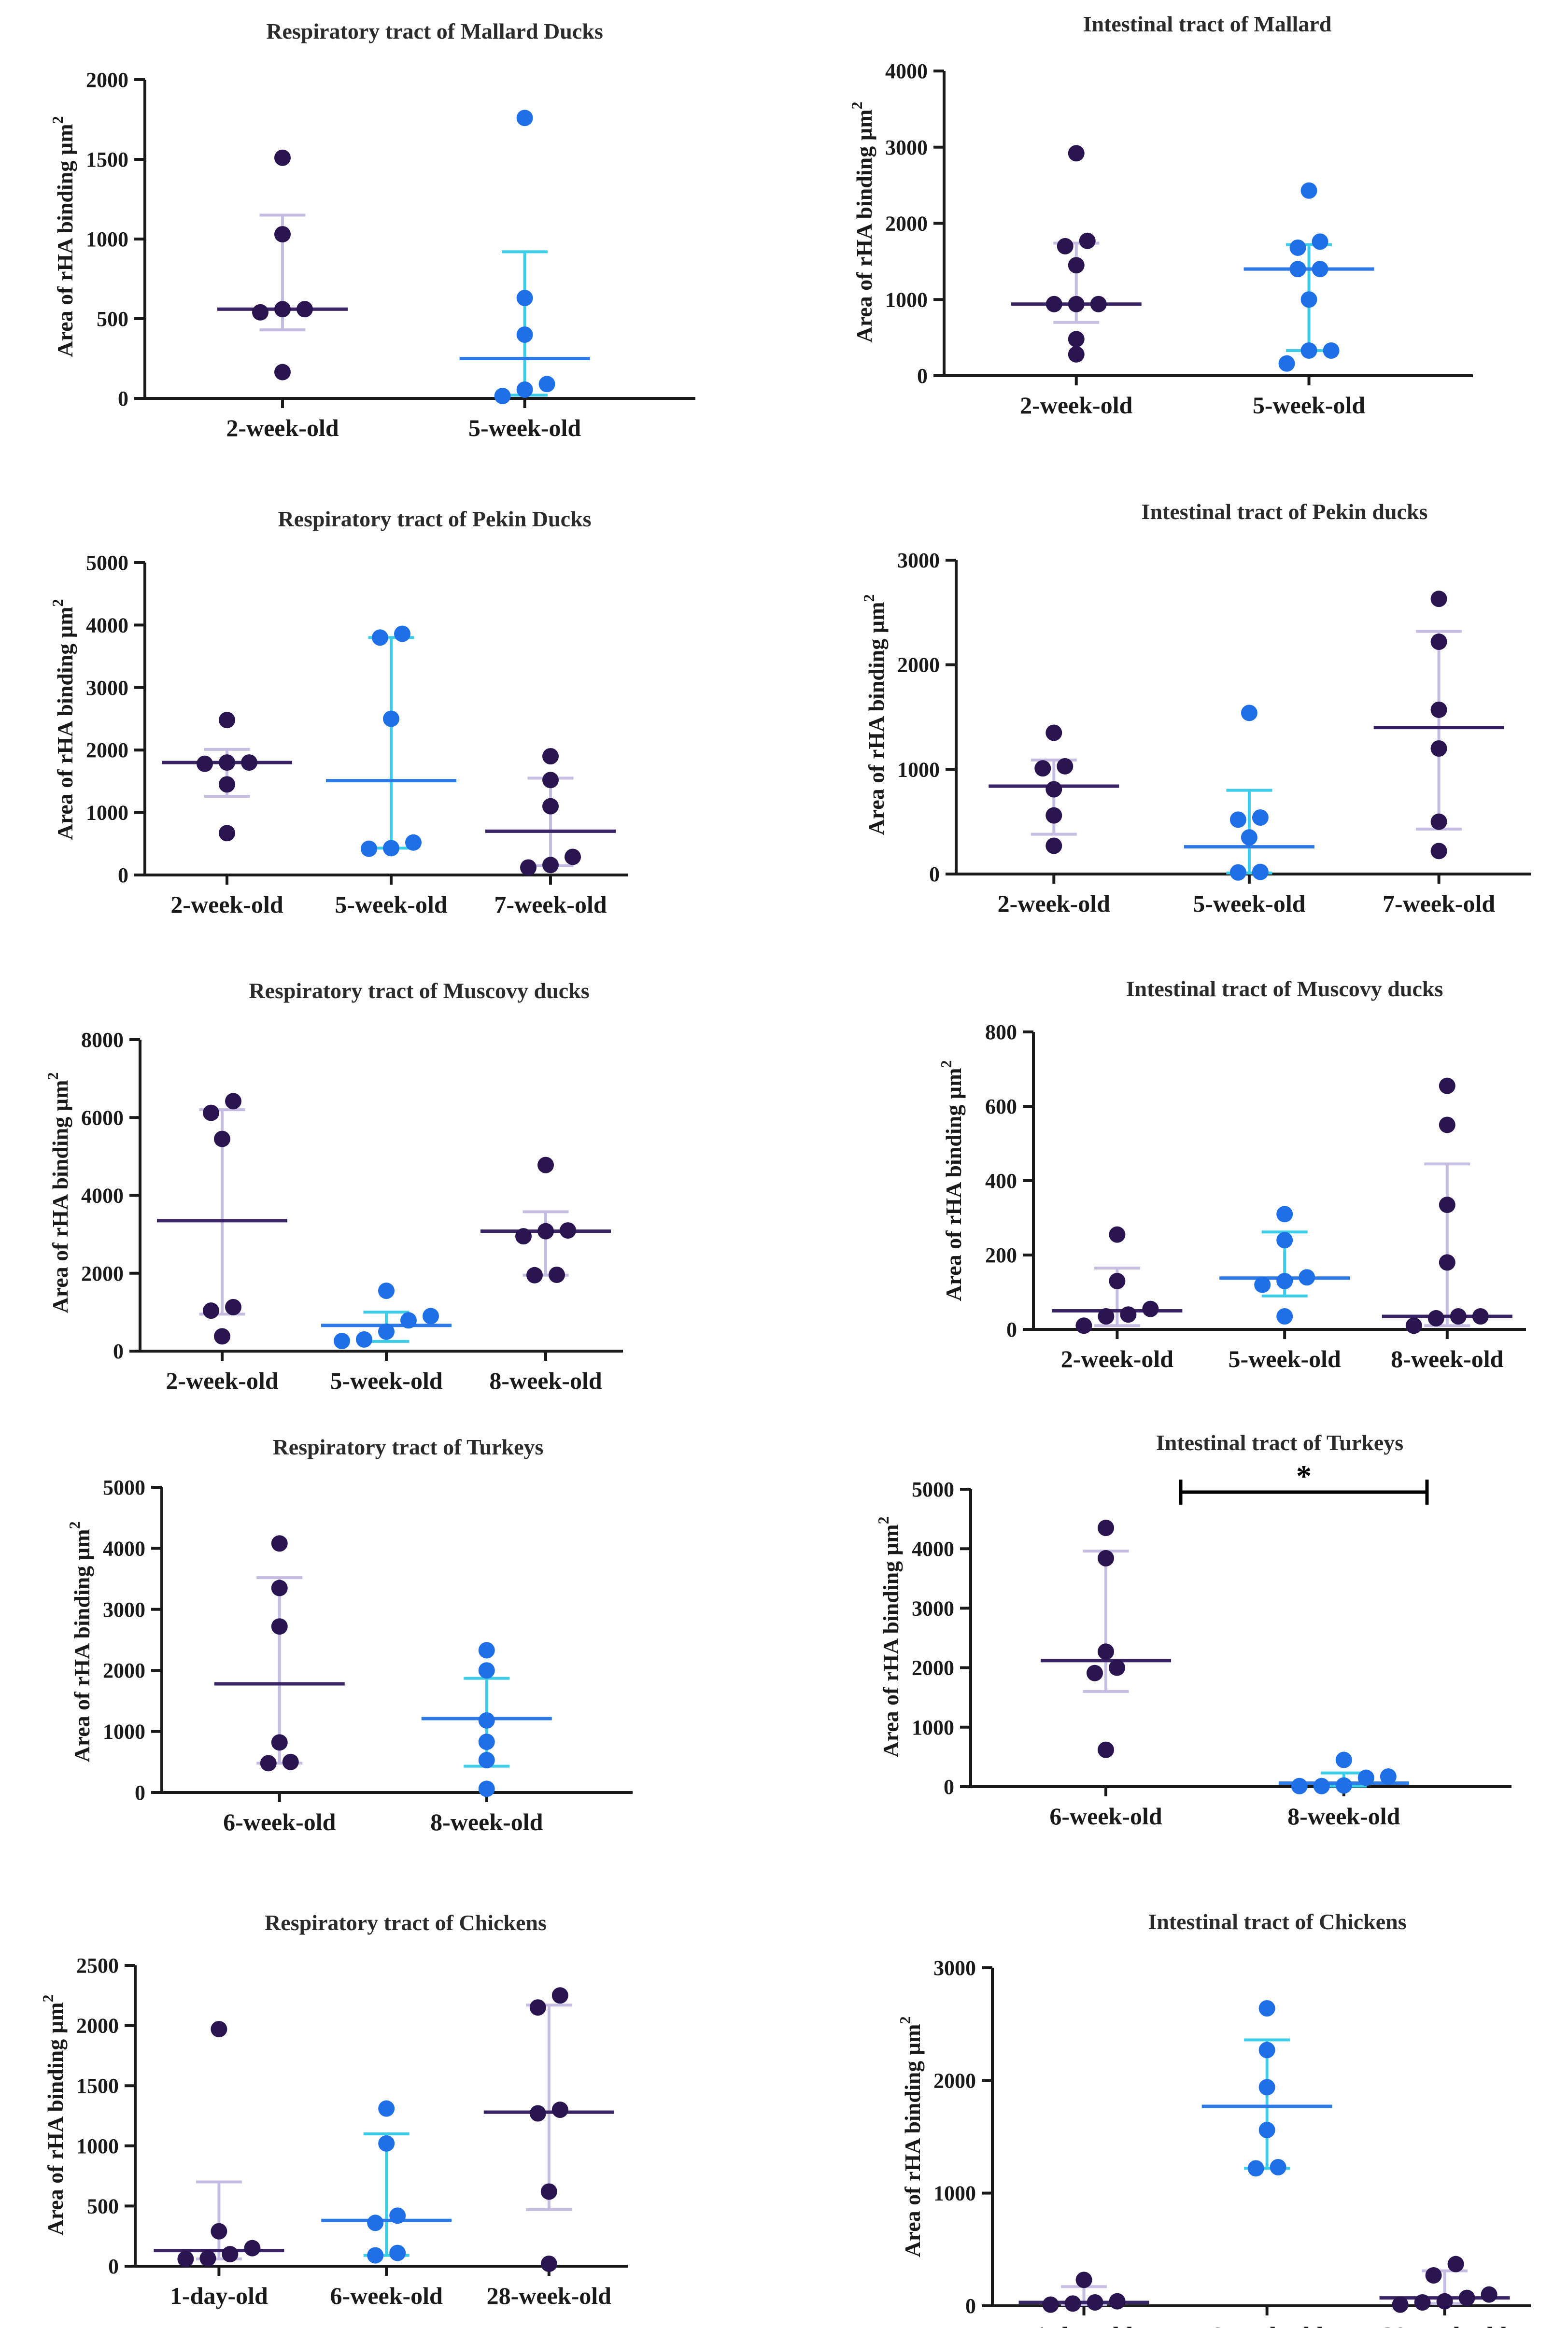 The height and width of the screenshot is (2328, 1568). Describe the element at coordinates (107, 625) in the screenshot. I see `y-tick-label: 4000` at that location.